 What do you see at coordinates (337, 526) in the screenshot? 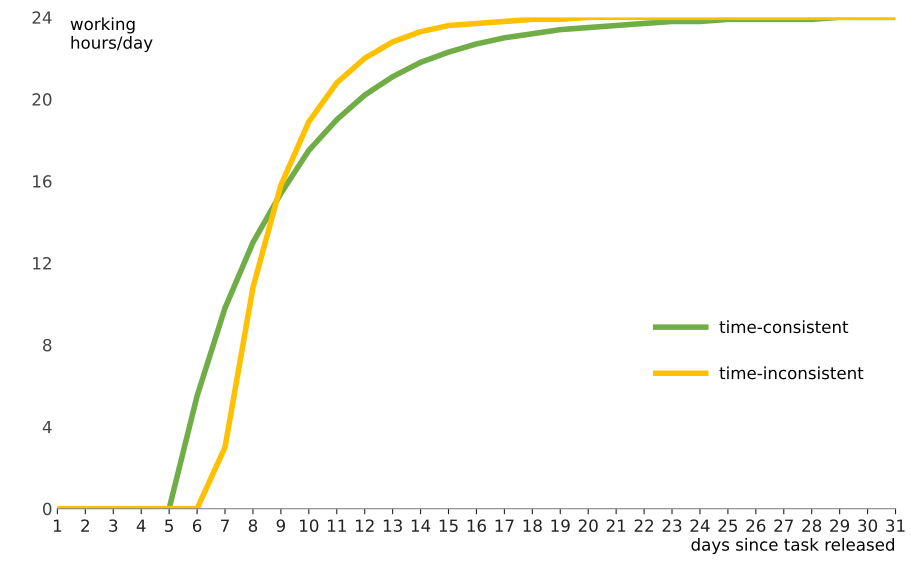
I see `x-tick-label: 11` at bounding box center [337, 526].